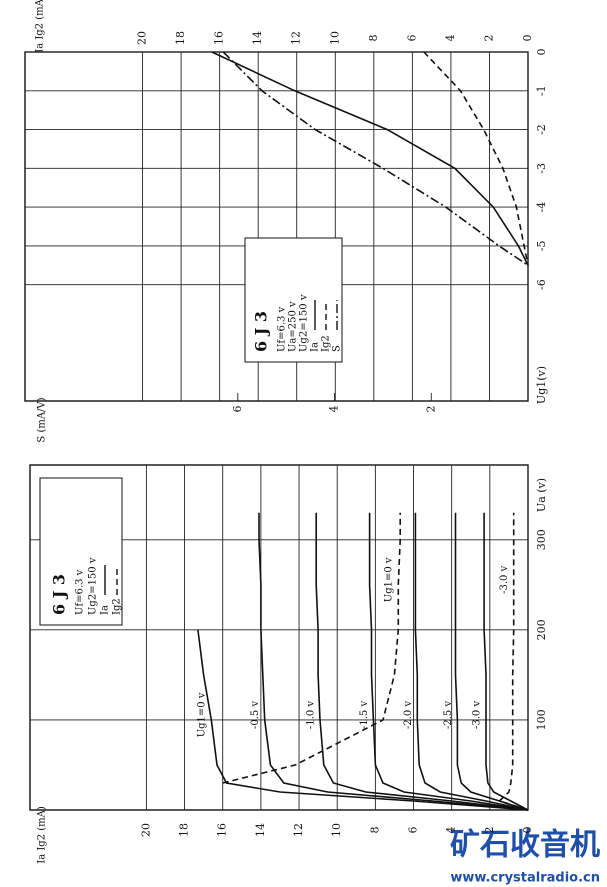 The width and height of the screenshot is (607, 887). What do you see at coordinates (541, 629) in the screenshot?
I see `x-tick-label: 200` at bounding box center [541, 629].